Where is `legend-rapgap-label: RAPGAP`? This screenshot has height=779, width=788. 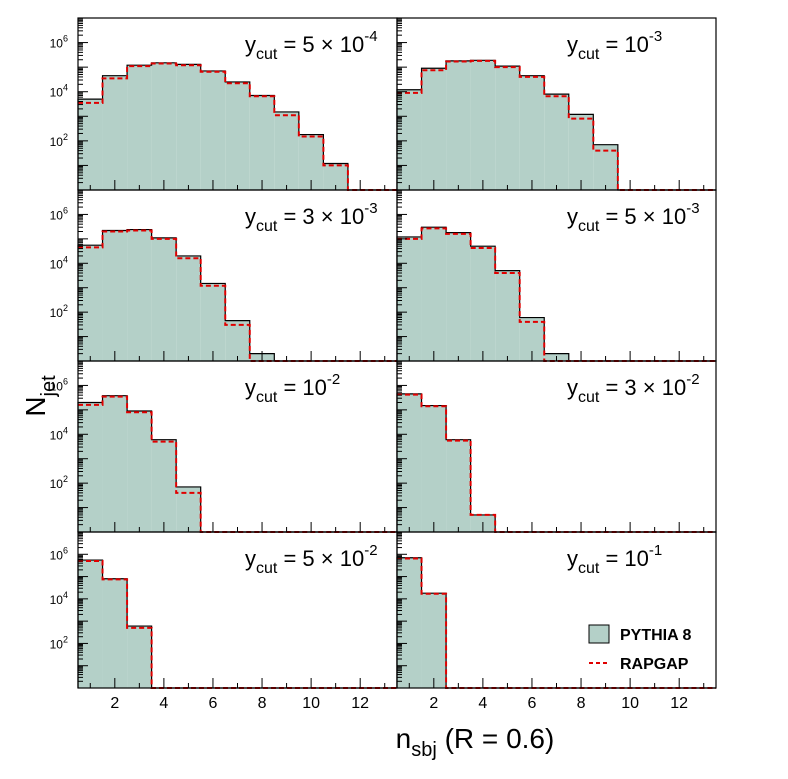
legend-rapgap-label: RAPGAP is located at coordinates (654, 664).